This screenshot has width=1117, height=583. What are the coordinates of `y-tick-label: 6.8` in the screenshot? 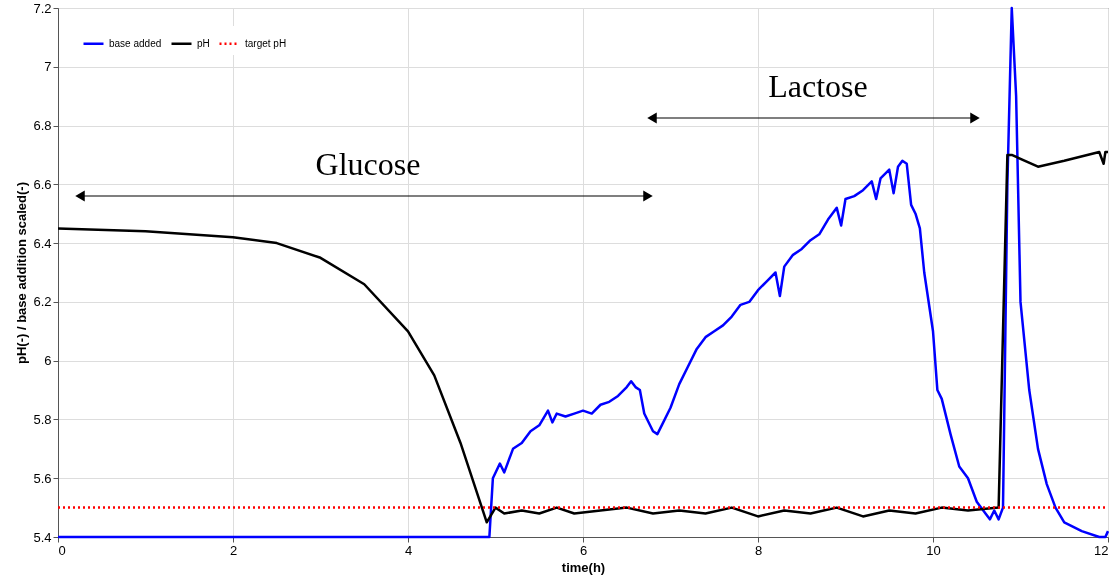 It's located at (42, 126).